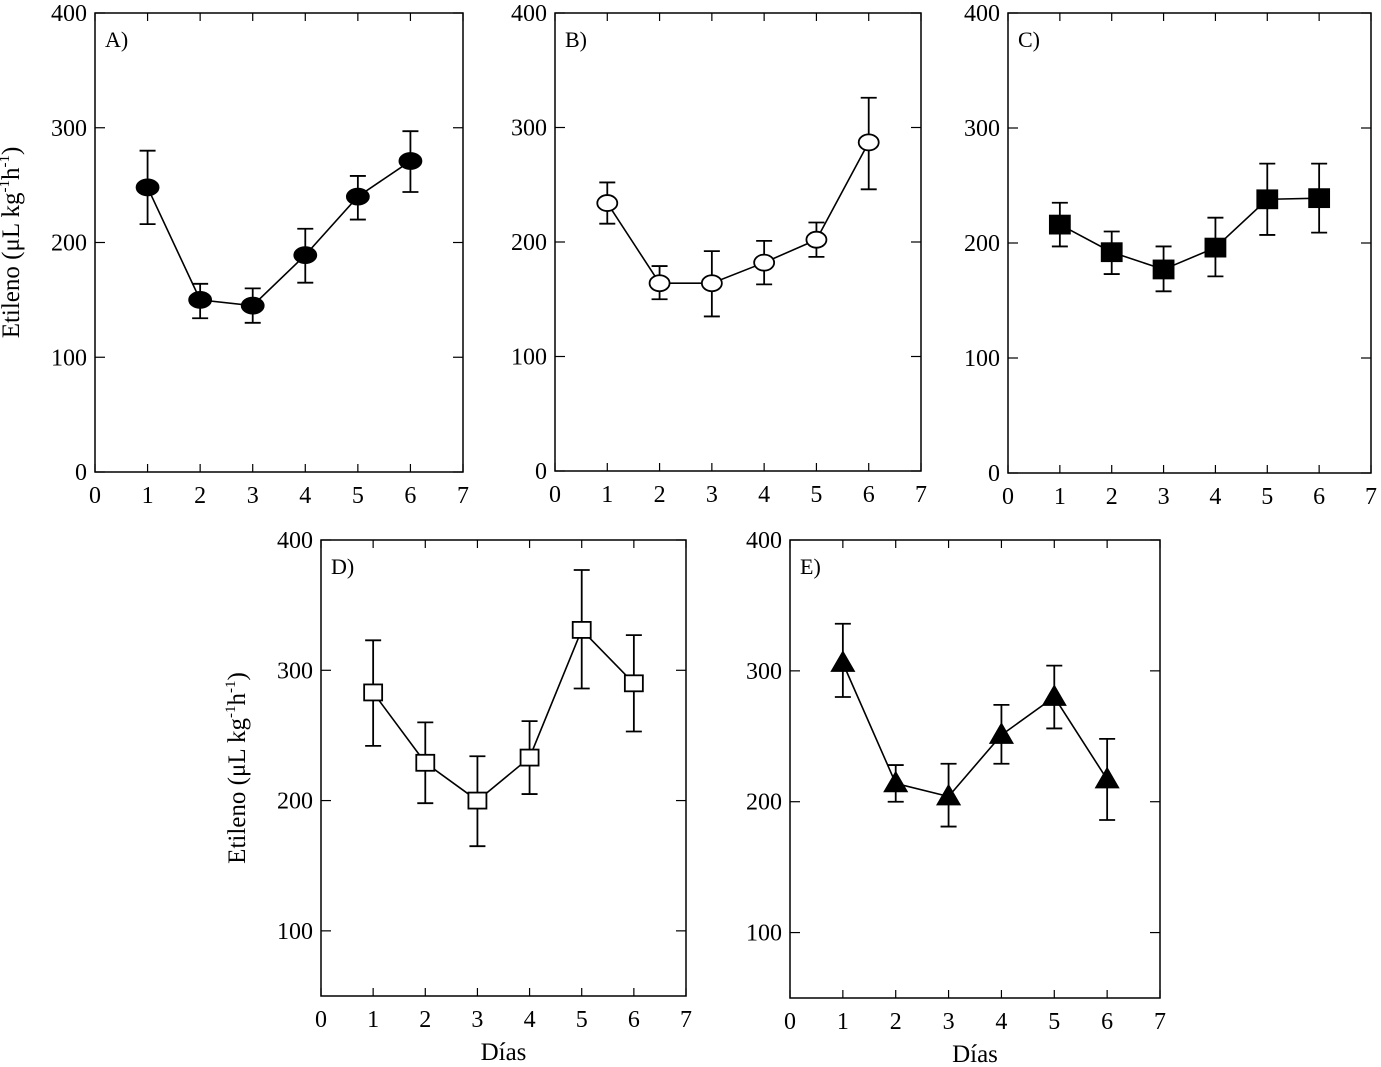  I want to click on panel-label: A), so click(116, 39).